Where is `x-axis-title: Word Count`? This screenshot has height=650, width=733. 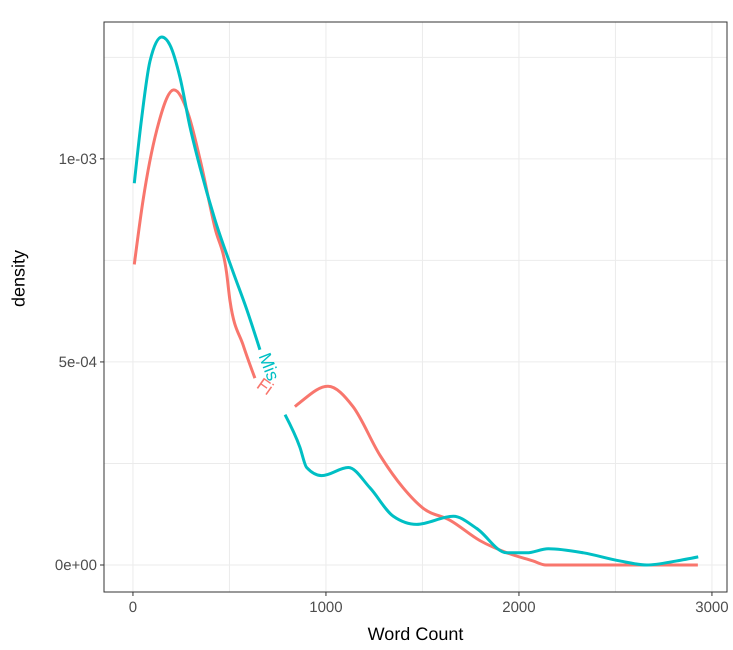
x-axis-title: Word Count is located at coordinates (416, 634).